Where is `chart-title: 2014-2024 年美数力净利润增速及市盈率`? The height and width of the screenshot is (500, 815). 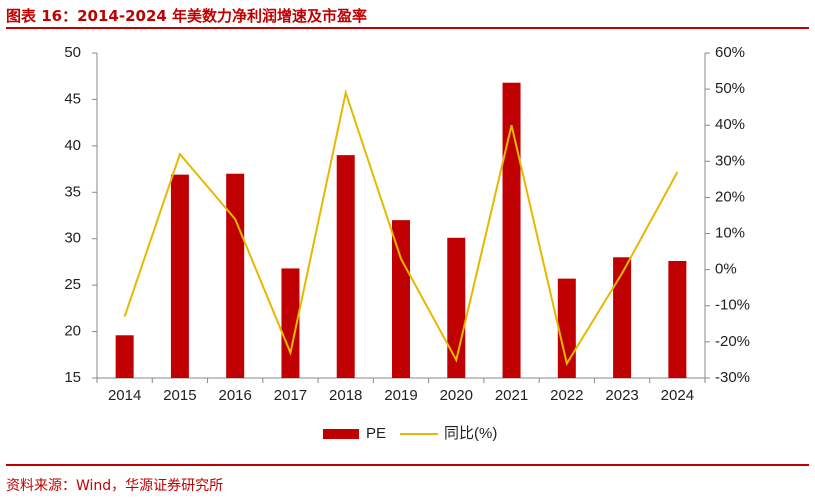 chart-title: 2014-2024 年美数力净利润增速及市盈率 is located at coordinates (222, 15).